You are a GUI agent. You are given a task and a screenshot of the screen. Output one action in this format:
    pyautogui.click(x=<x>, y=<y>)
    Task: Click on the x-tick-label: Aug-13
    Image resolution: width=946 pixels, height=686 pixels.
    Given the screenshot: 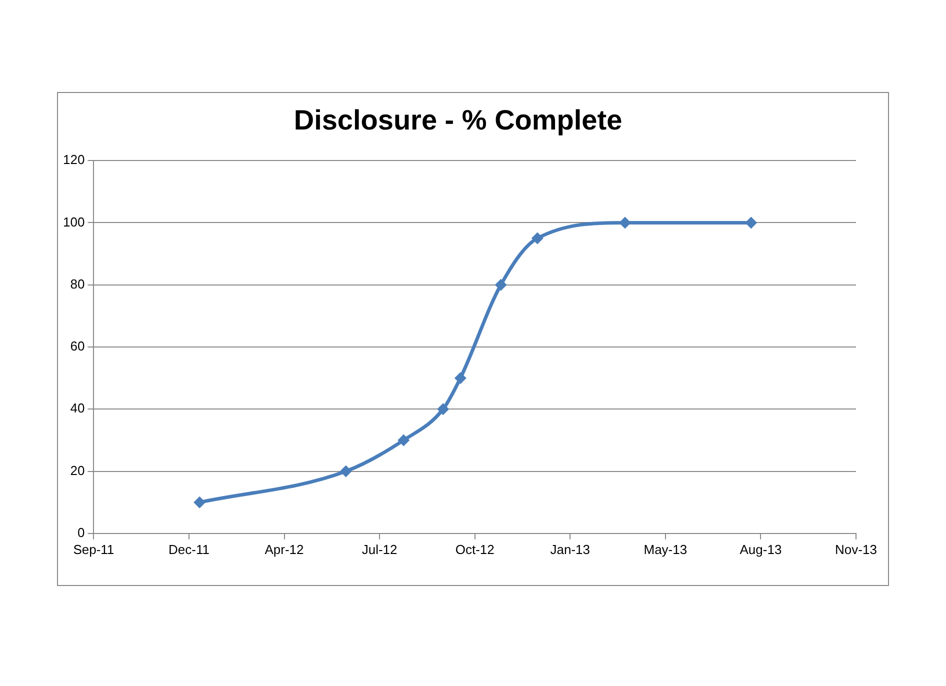 What is the action you would take?
    pyautogui.click(x=761, y=549)
    